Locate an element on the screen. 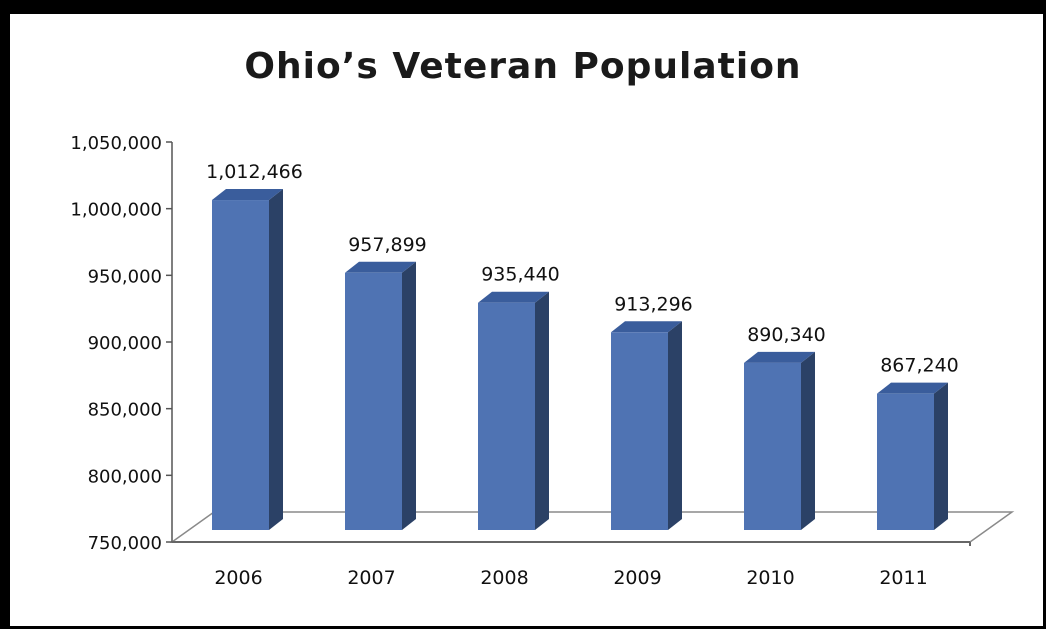 The height and width of the screenshot is (629, 1046). data-label: 957,899 is located at coordinates (387, 245).